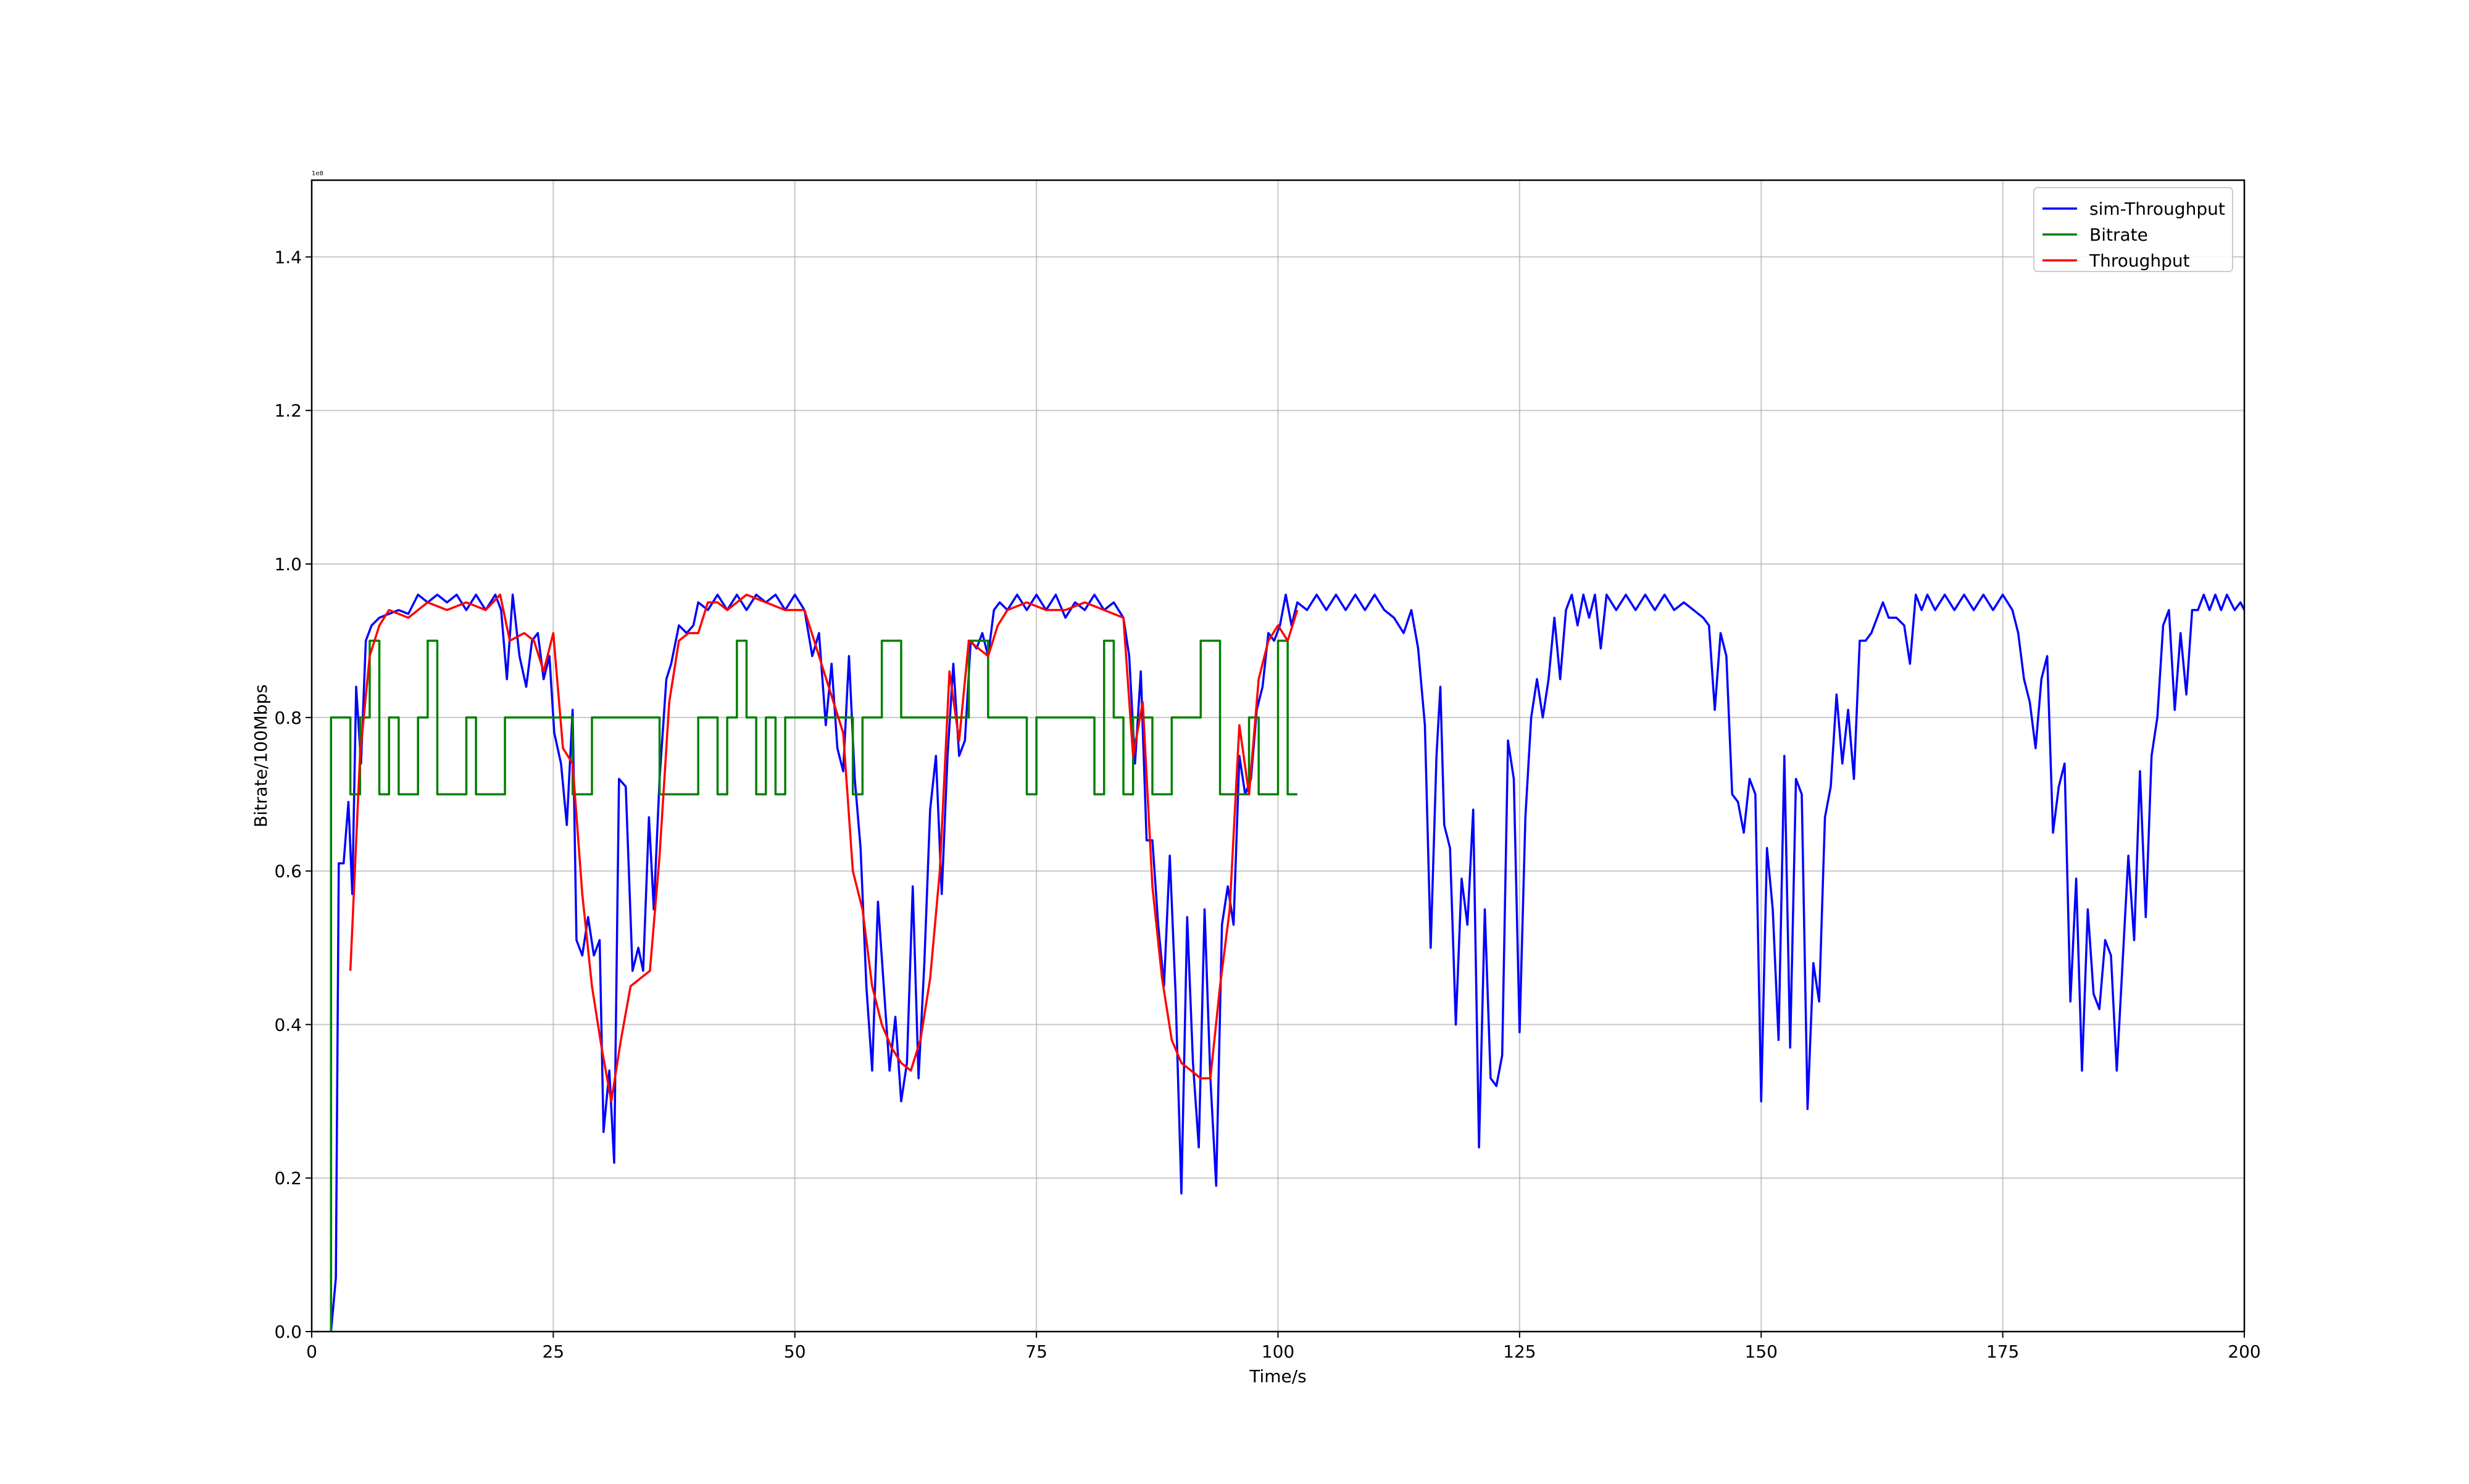  What do you see at coordinates (311, 1351) in the screenshot?
I see `x-tick-label: 0` at bounding box center [311, 1351].